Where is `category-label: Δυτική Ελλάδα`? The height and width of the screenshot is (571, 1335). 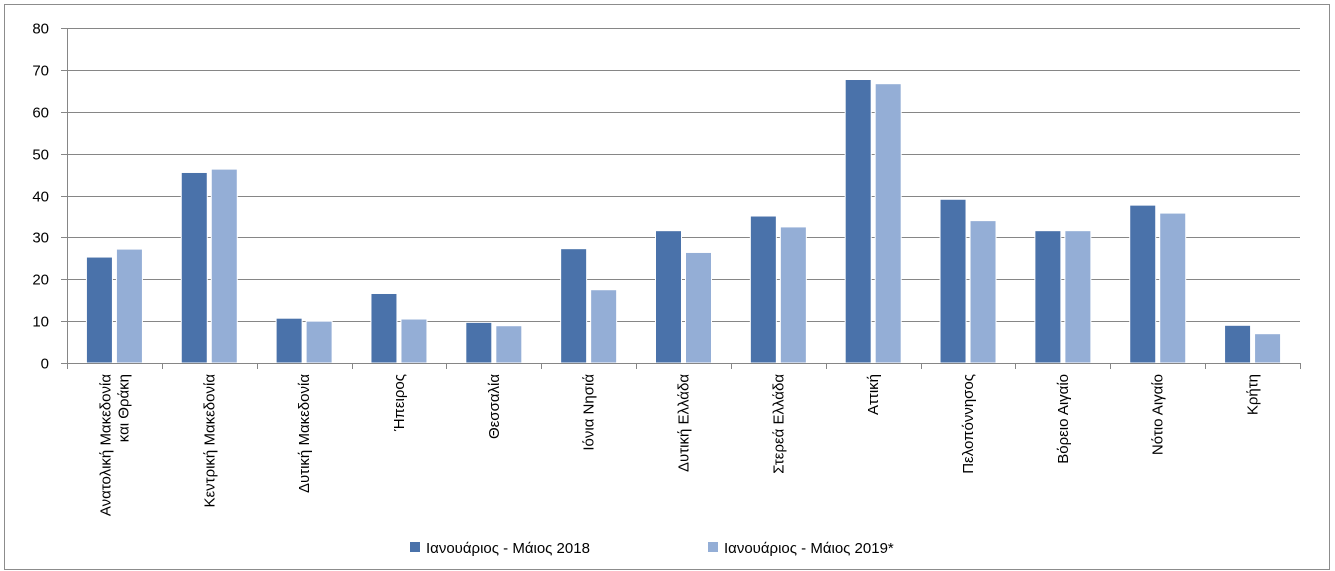 category-label: Δυτική Ελλάδα is located at coordinates (684, 423).